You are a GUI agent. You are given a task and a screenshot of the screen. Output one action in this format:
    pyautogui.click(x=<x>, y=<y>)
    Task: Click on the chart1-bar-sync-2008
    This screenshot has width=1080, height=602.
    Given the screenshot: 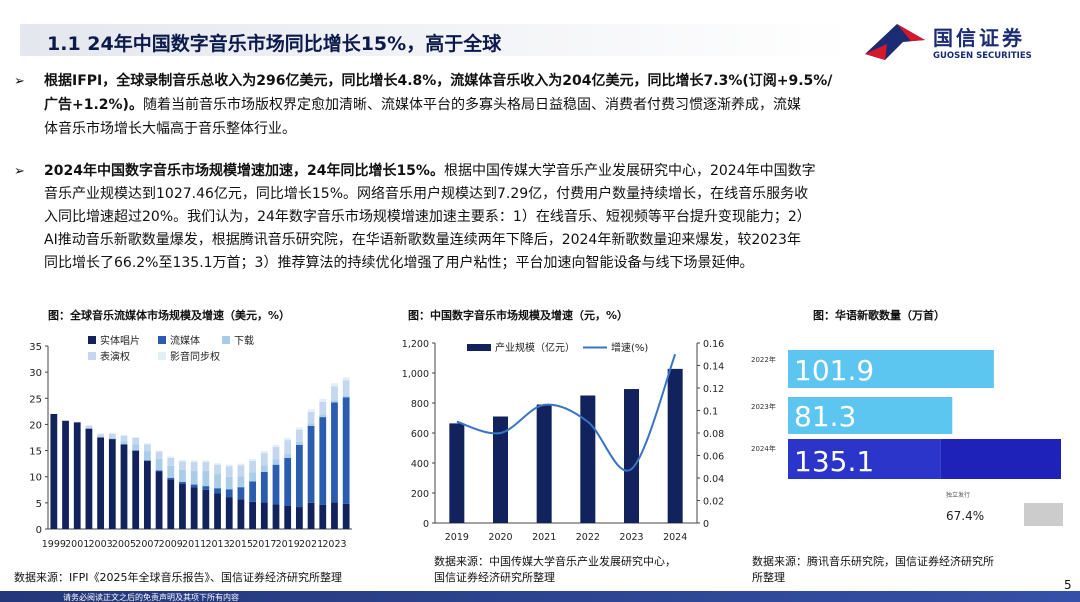 What is the action you would take?
    pyautogui.click(x=159, y=451)
    